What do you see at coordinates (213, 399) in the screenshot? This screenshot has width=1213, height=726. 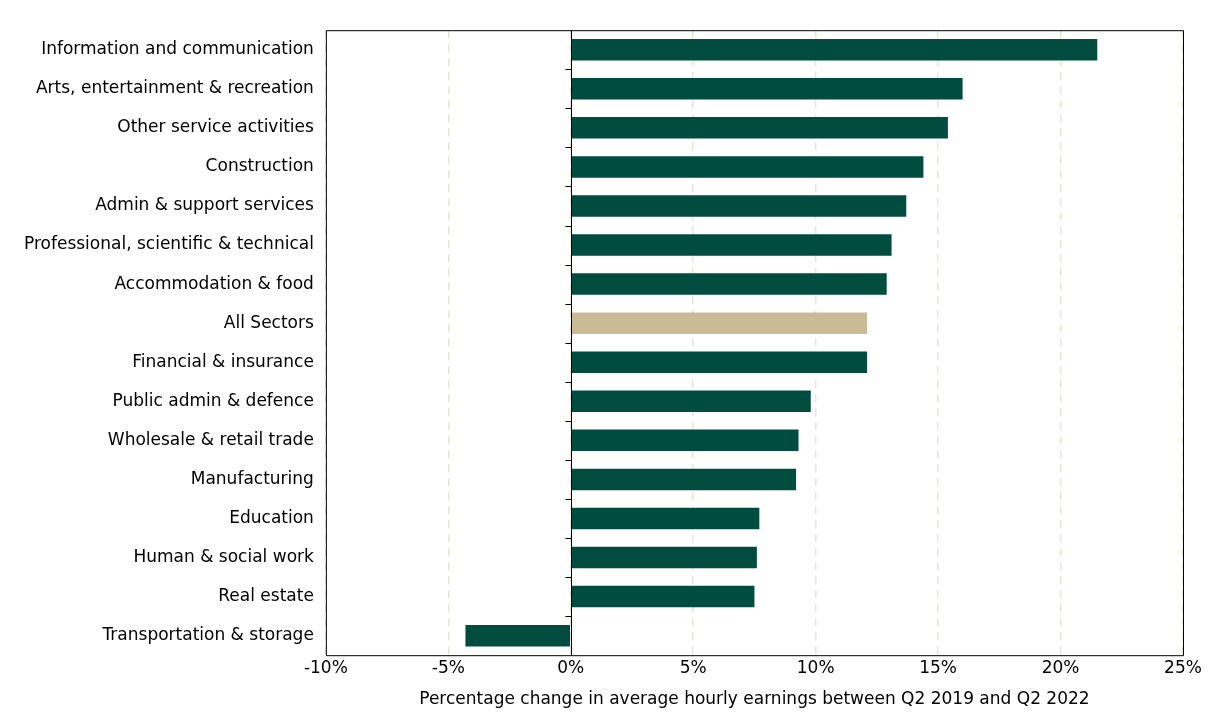 I see `y-tick-label: Public admin & defence` at bounding box center [213, 399].